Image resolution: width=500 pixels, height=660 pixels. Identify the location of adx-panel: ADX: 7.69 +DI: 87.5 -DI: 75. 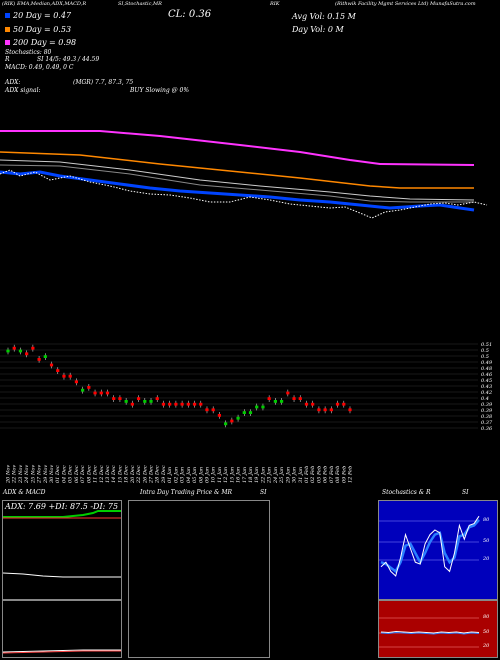
(62, 550).